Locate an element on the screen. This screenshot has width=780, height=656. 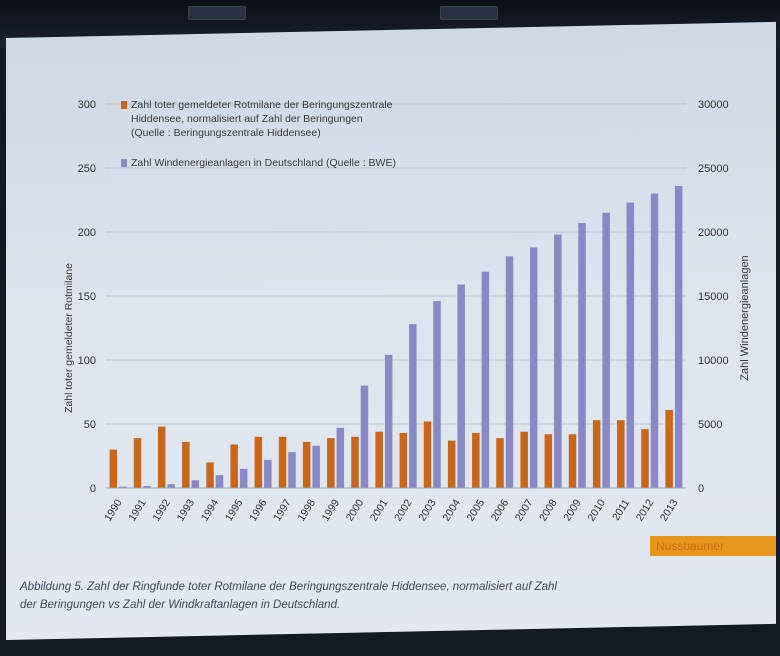
bar-turbines-1995 is located at coordinates (243, 478).